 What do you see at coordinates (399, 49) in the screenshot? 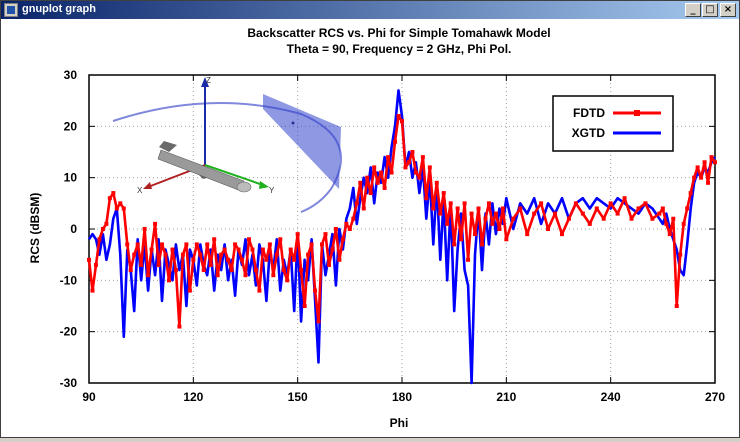
I see `chart-subtitle: Theta = 90, Frequency = 2 GHz, Phi Pol.` at bounding box center [399, 49].